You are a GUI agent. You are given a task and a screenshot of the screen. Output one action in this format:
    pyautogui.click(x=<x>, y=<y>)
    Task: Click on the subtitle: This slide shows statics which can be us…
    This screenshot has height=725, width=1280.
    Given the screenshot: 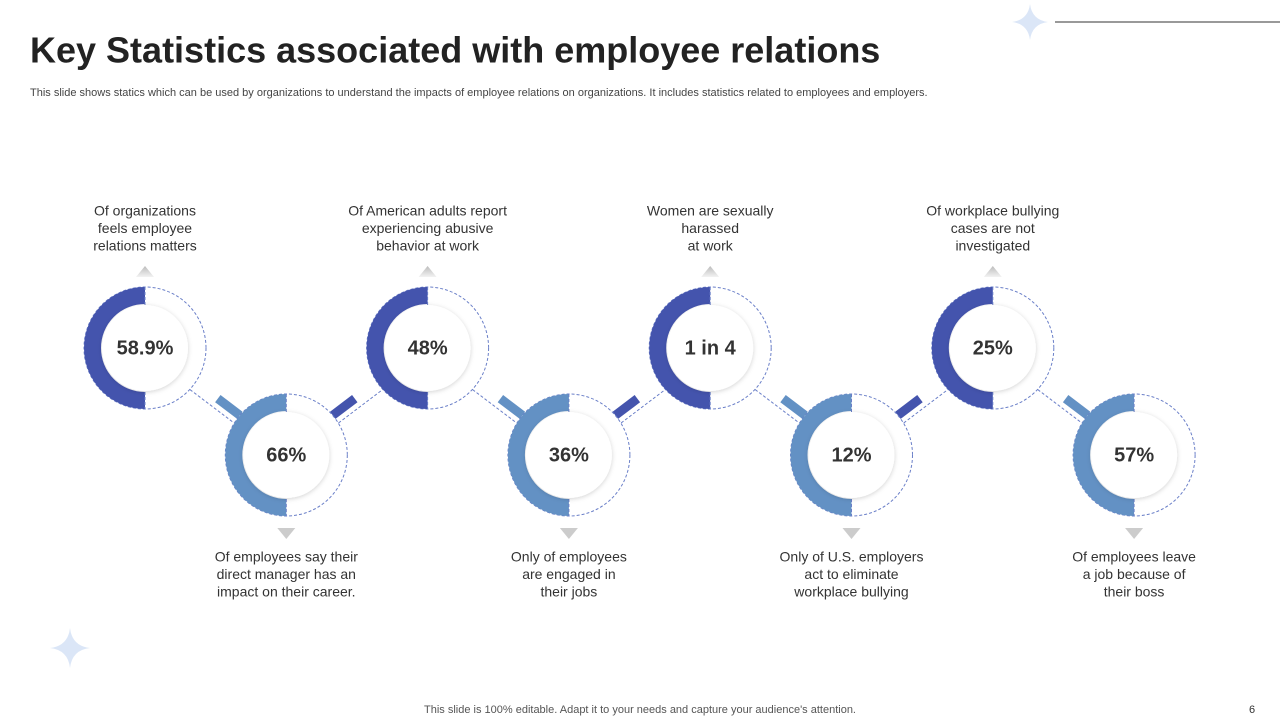 What is the action you would take?
    pyautogui.click(x=479, y=93)
    